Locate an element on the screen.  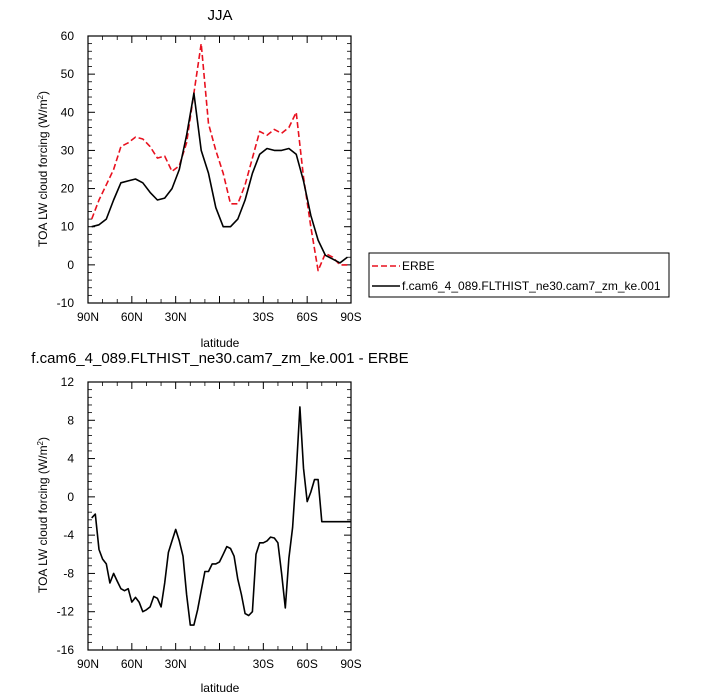
legend-box is located at coordinates (519, 275).